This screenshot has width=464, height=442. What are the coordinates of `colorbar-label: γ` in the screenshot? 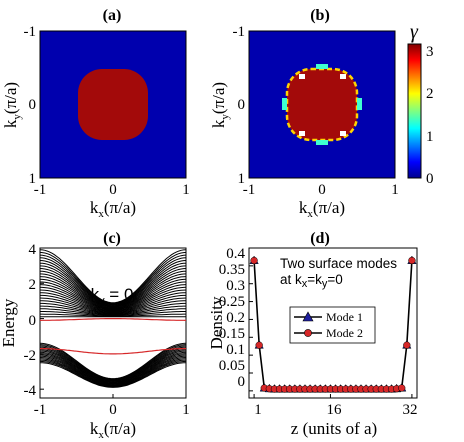 It's located at (414, 32).